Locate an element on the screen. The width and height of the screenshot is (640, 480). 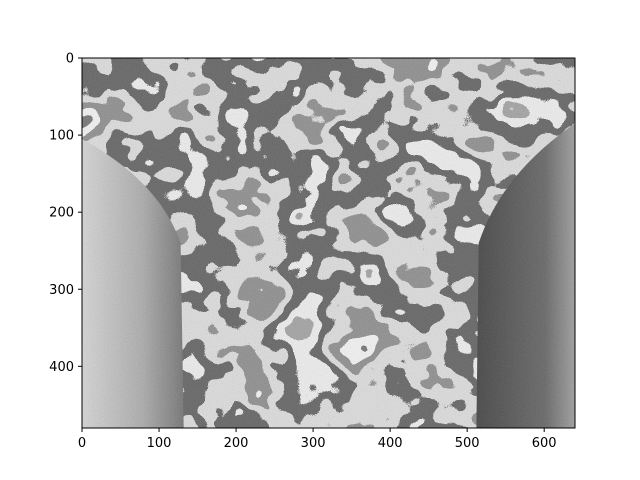
x-tick-label: 400 is located at coordinates (390, 443).